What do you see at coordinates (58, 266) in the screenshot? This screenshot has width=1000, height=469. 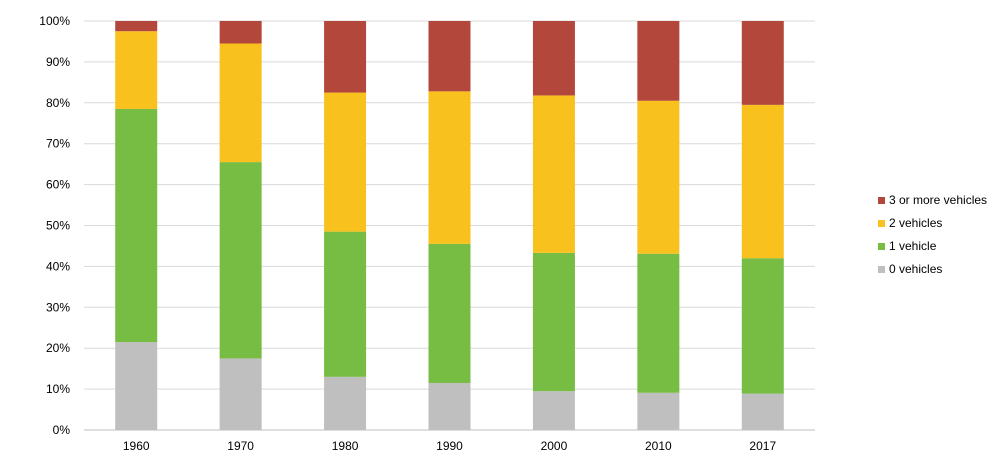 I see `y-tick-label: 40%` at bounding box center [58, 266].